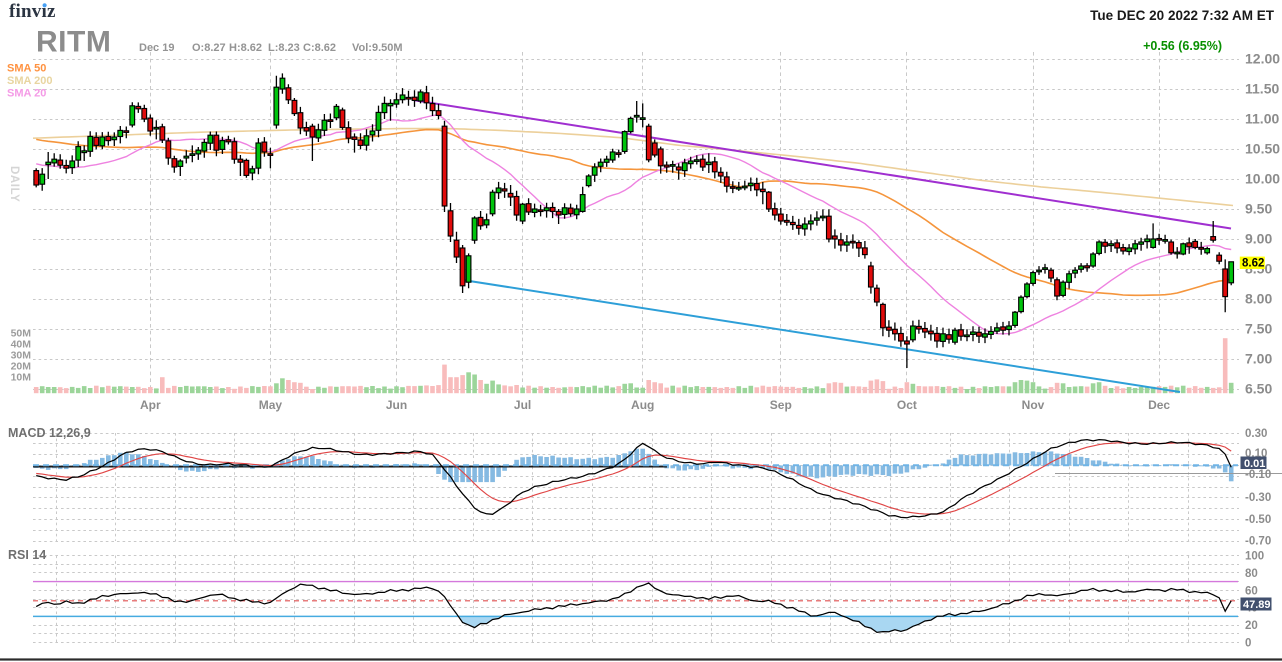 This screenshot has width=1282, height=662. What do you see at coordinates (1254, 464) in the screenshot?
I see `svg-text: 0.01` at bounding box center [1254, 464].